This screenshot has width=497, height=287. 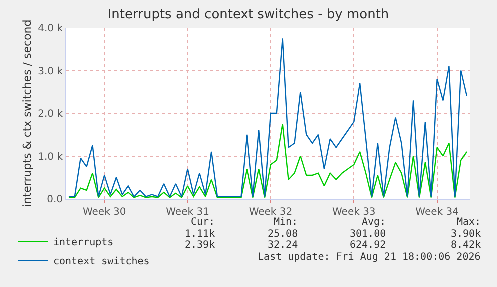 I want to click on y-tick-label: 3.0 k, so click(x=51, y=72).